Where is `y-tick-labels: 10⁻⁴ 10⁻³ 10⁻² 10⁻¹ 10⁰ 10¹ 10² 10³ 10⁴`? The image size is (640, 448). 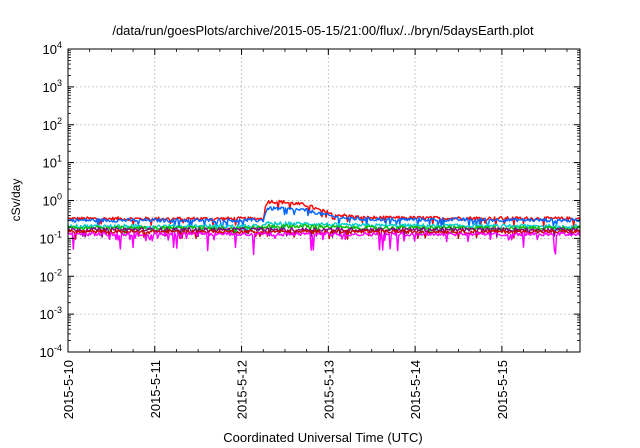
y-tick-labels: 10⁻⁴ 10⁻³ 10⁻² 10⁻¹ 10⁰ 10¹ 10² 10³ 10⁴ is located at coordinates (51, 200).